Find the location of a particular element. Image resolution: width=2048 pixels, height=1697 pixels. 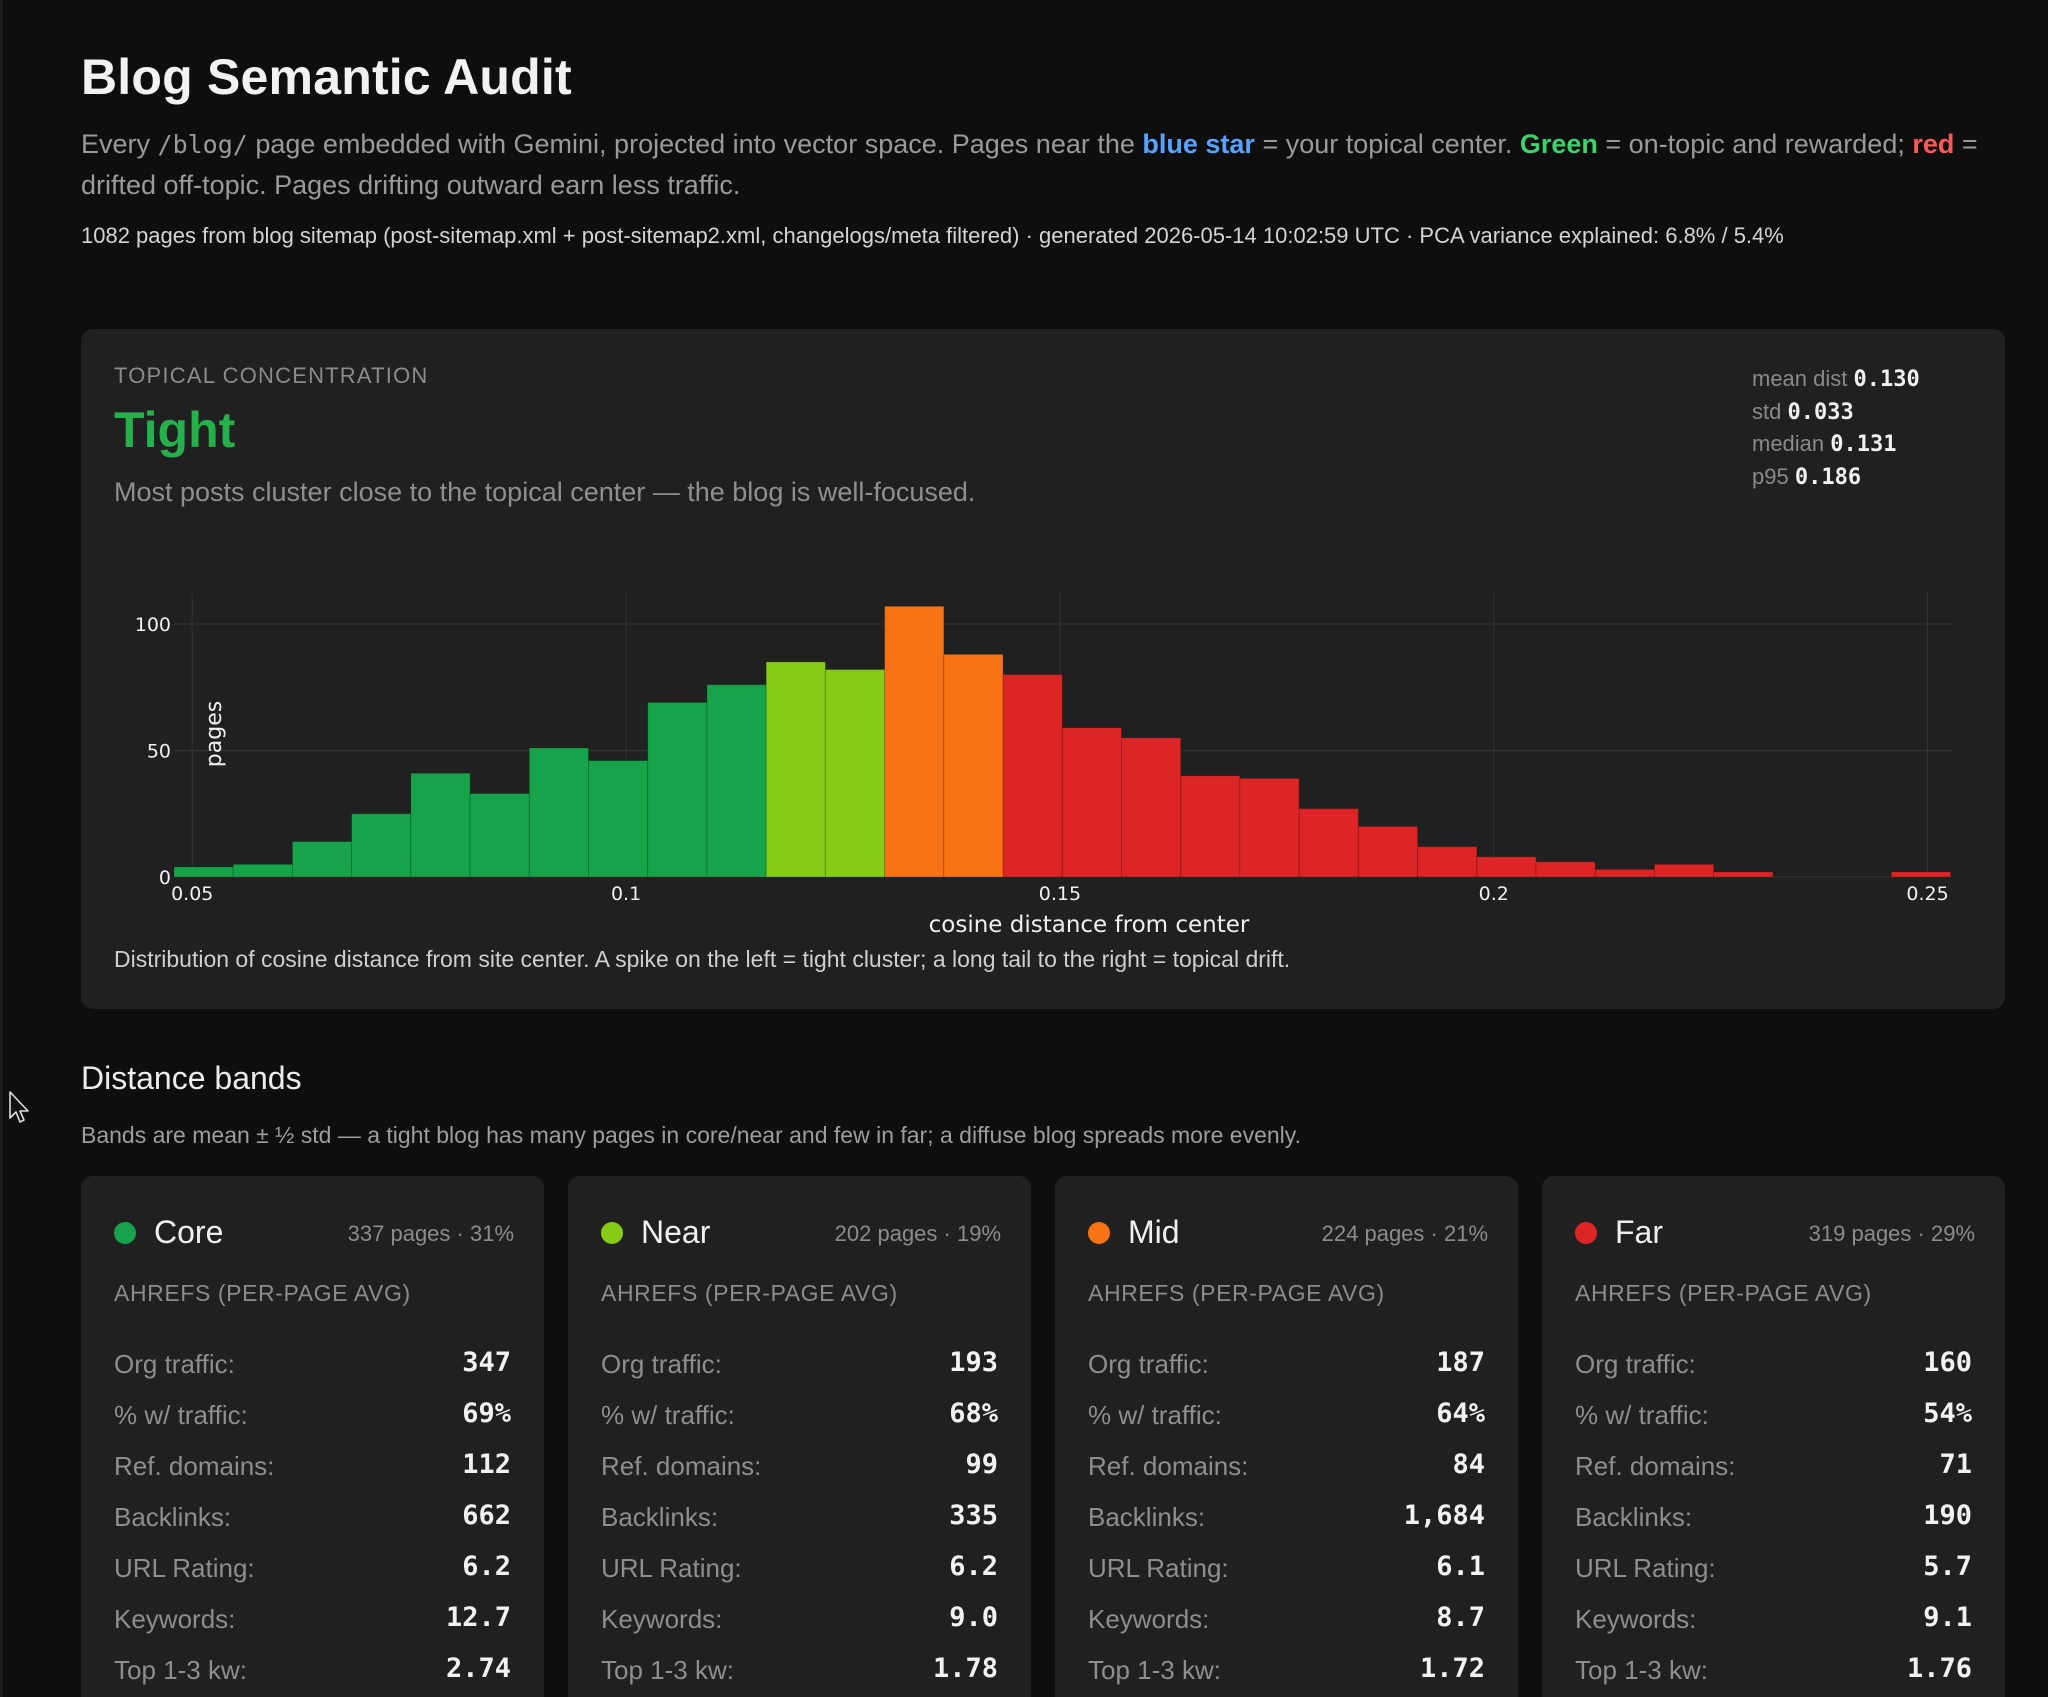

metric-value: 112 is located at coordinates (486, 1464).